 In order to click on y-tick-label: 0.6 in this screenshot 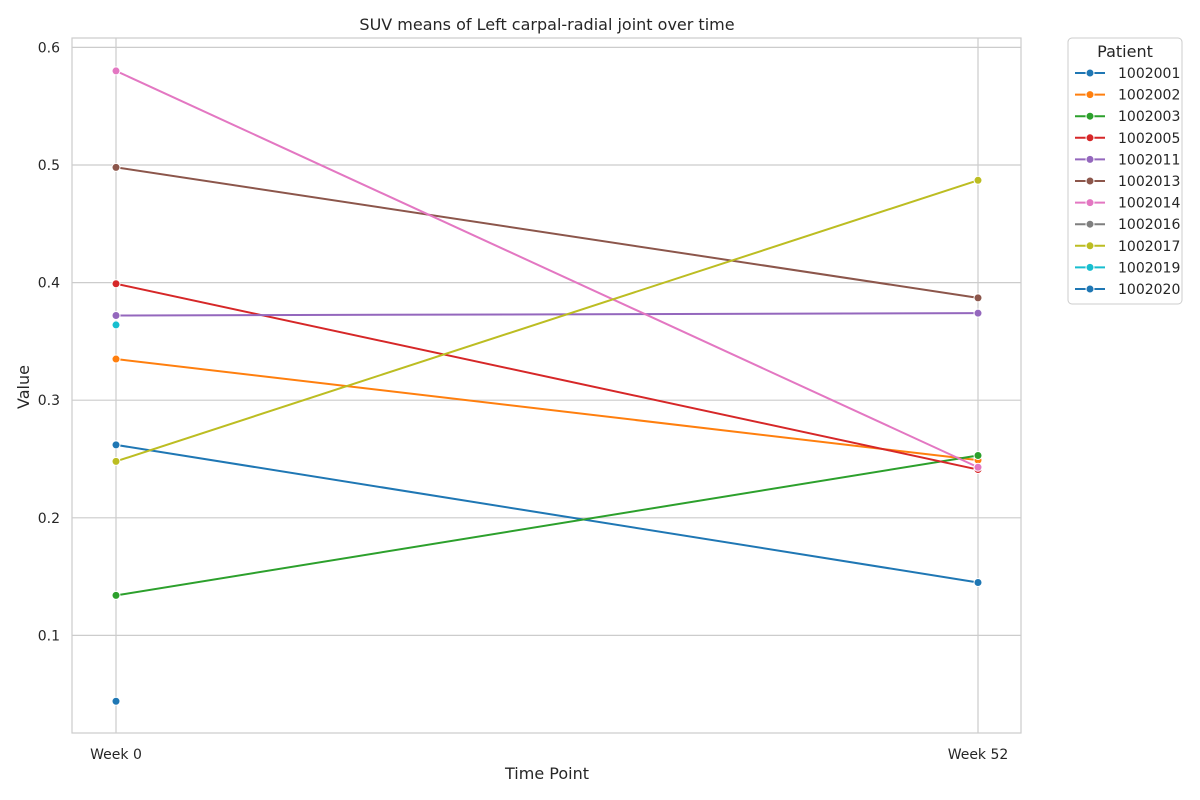, I will do `click(49, 48)`.